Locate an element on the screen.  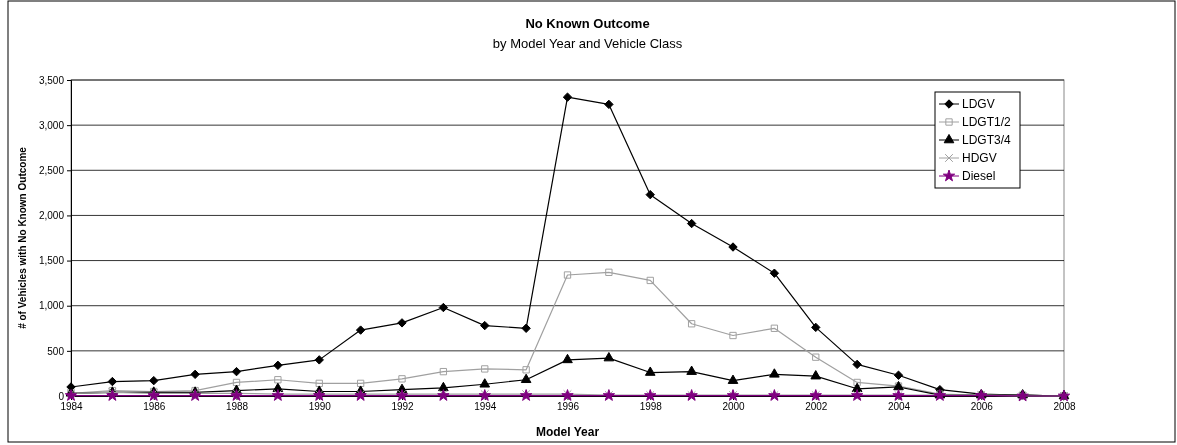
x-tick-label: 1994 is located at coordinates (485, 407).